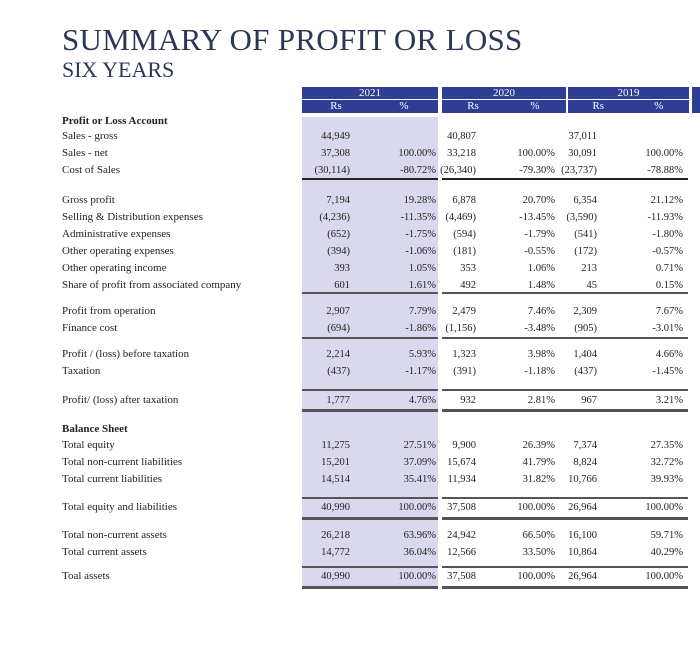 This screenshot has height=654, width=700. What do you see at coordinates (585, 311) in the screenshot?
I see `amount-cell: 2,309` at bounding box center [585, 311].